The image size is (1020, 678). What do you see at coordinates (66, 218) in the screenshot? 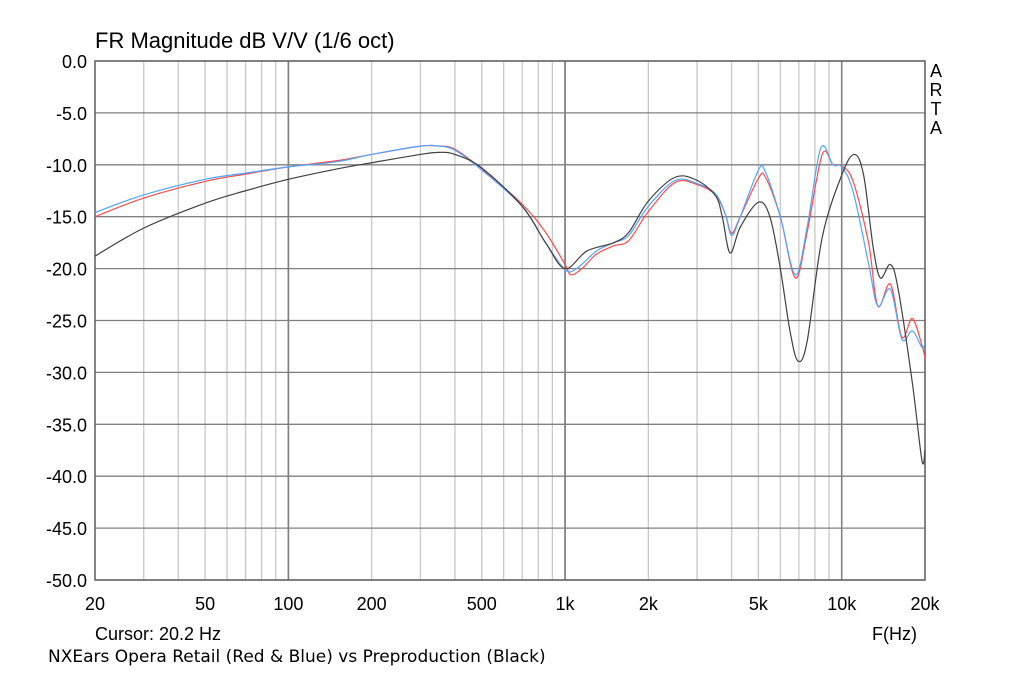
I see `y-tick-label: -15.0` at bounding box center [66, 218].